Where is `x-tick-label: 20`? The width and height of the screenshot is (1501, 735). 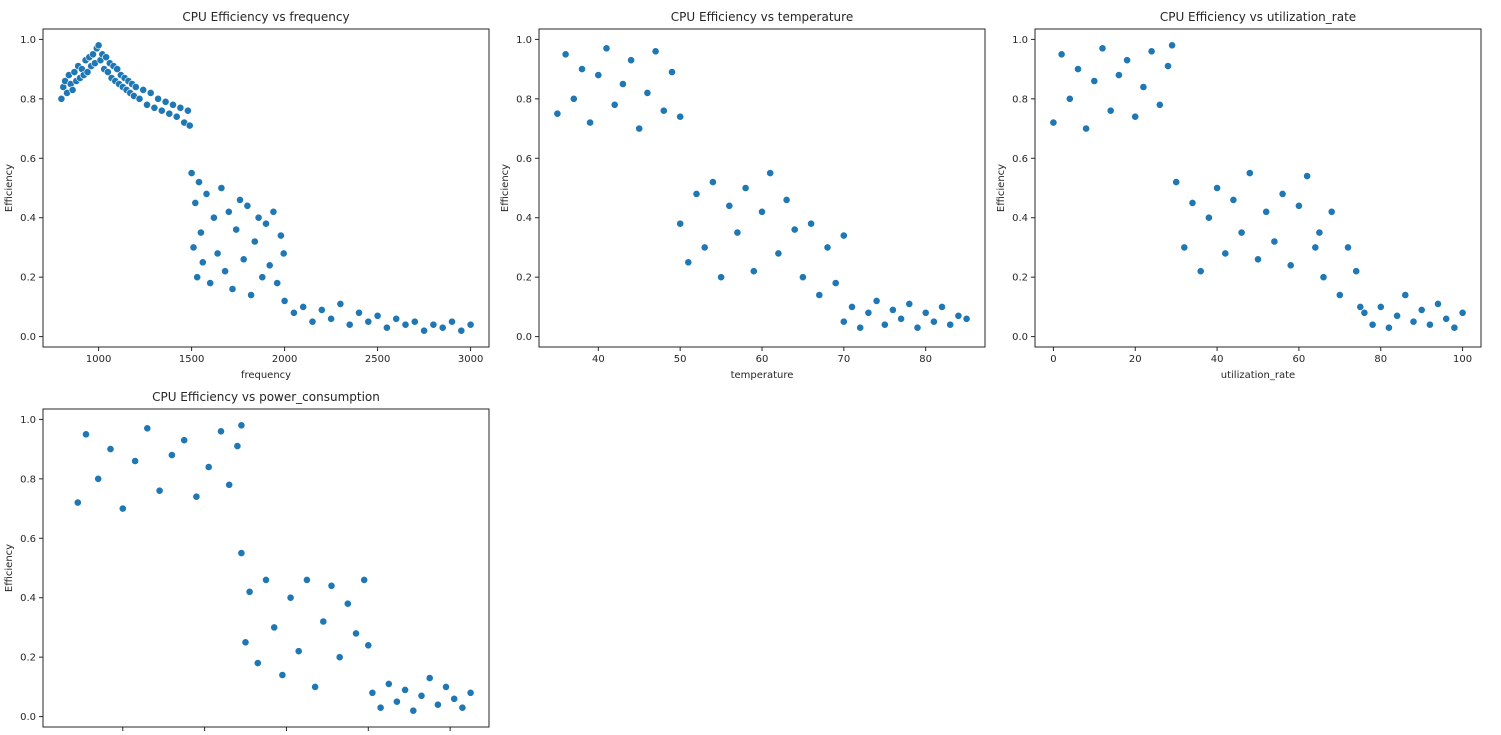 x-tick-label: 20 is located at coordinates (1135, 359).